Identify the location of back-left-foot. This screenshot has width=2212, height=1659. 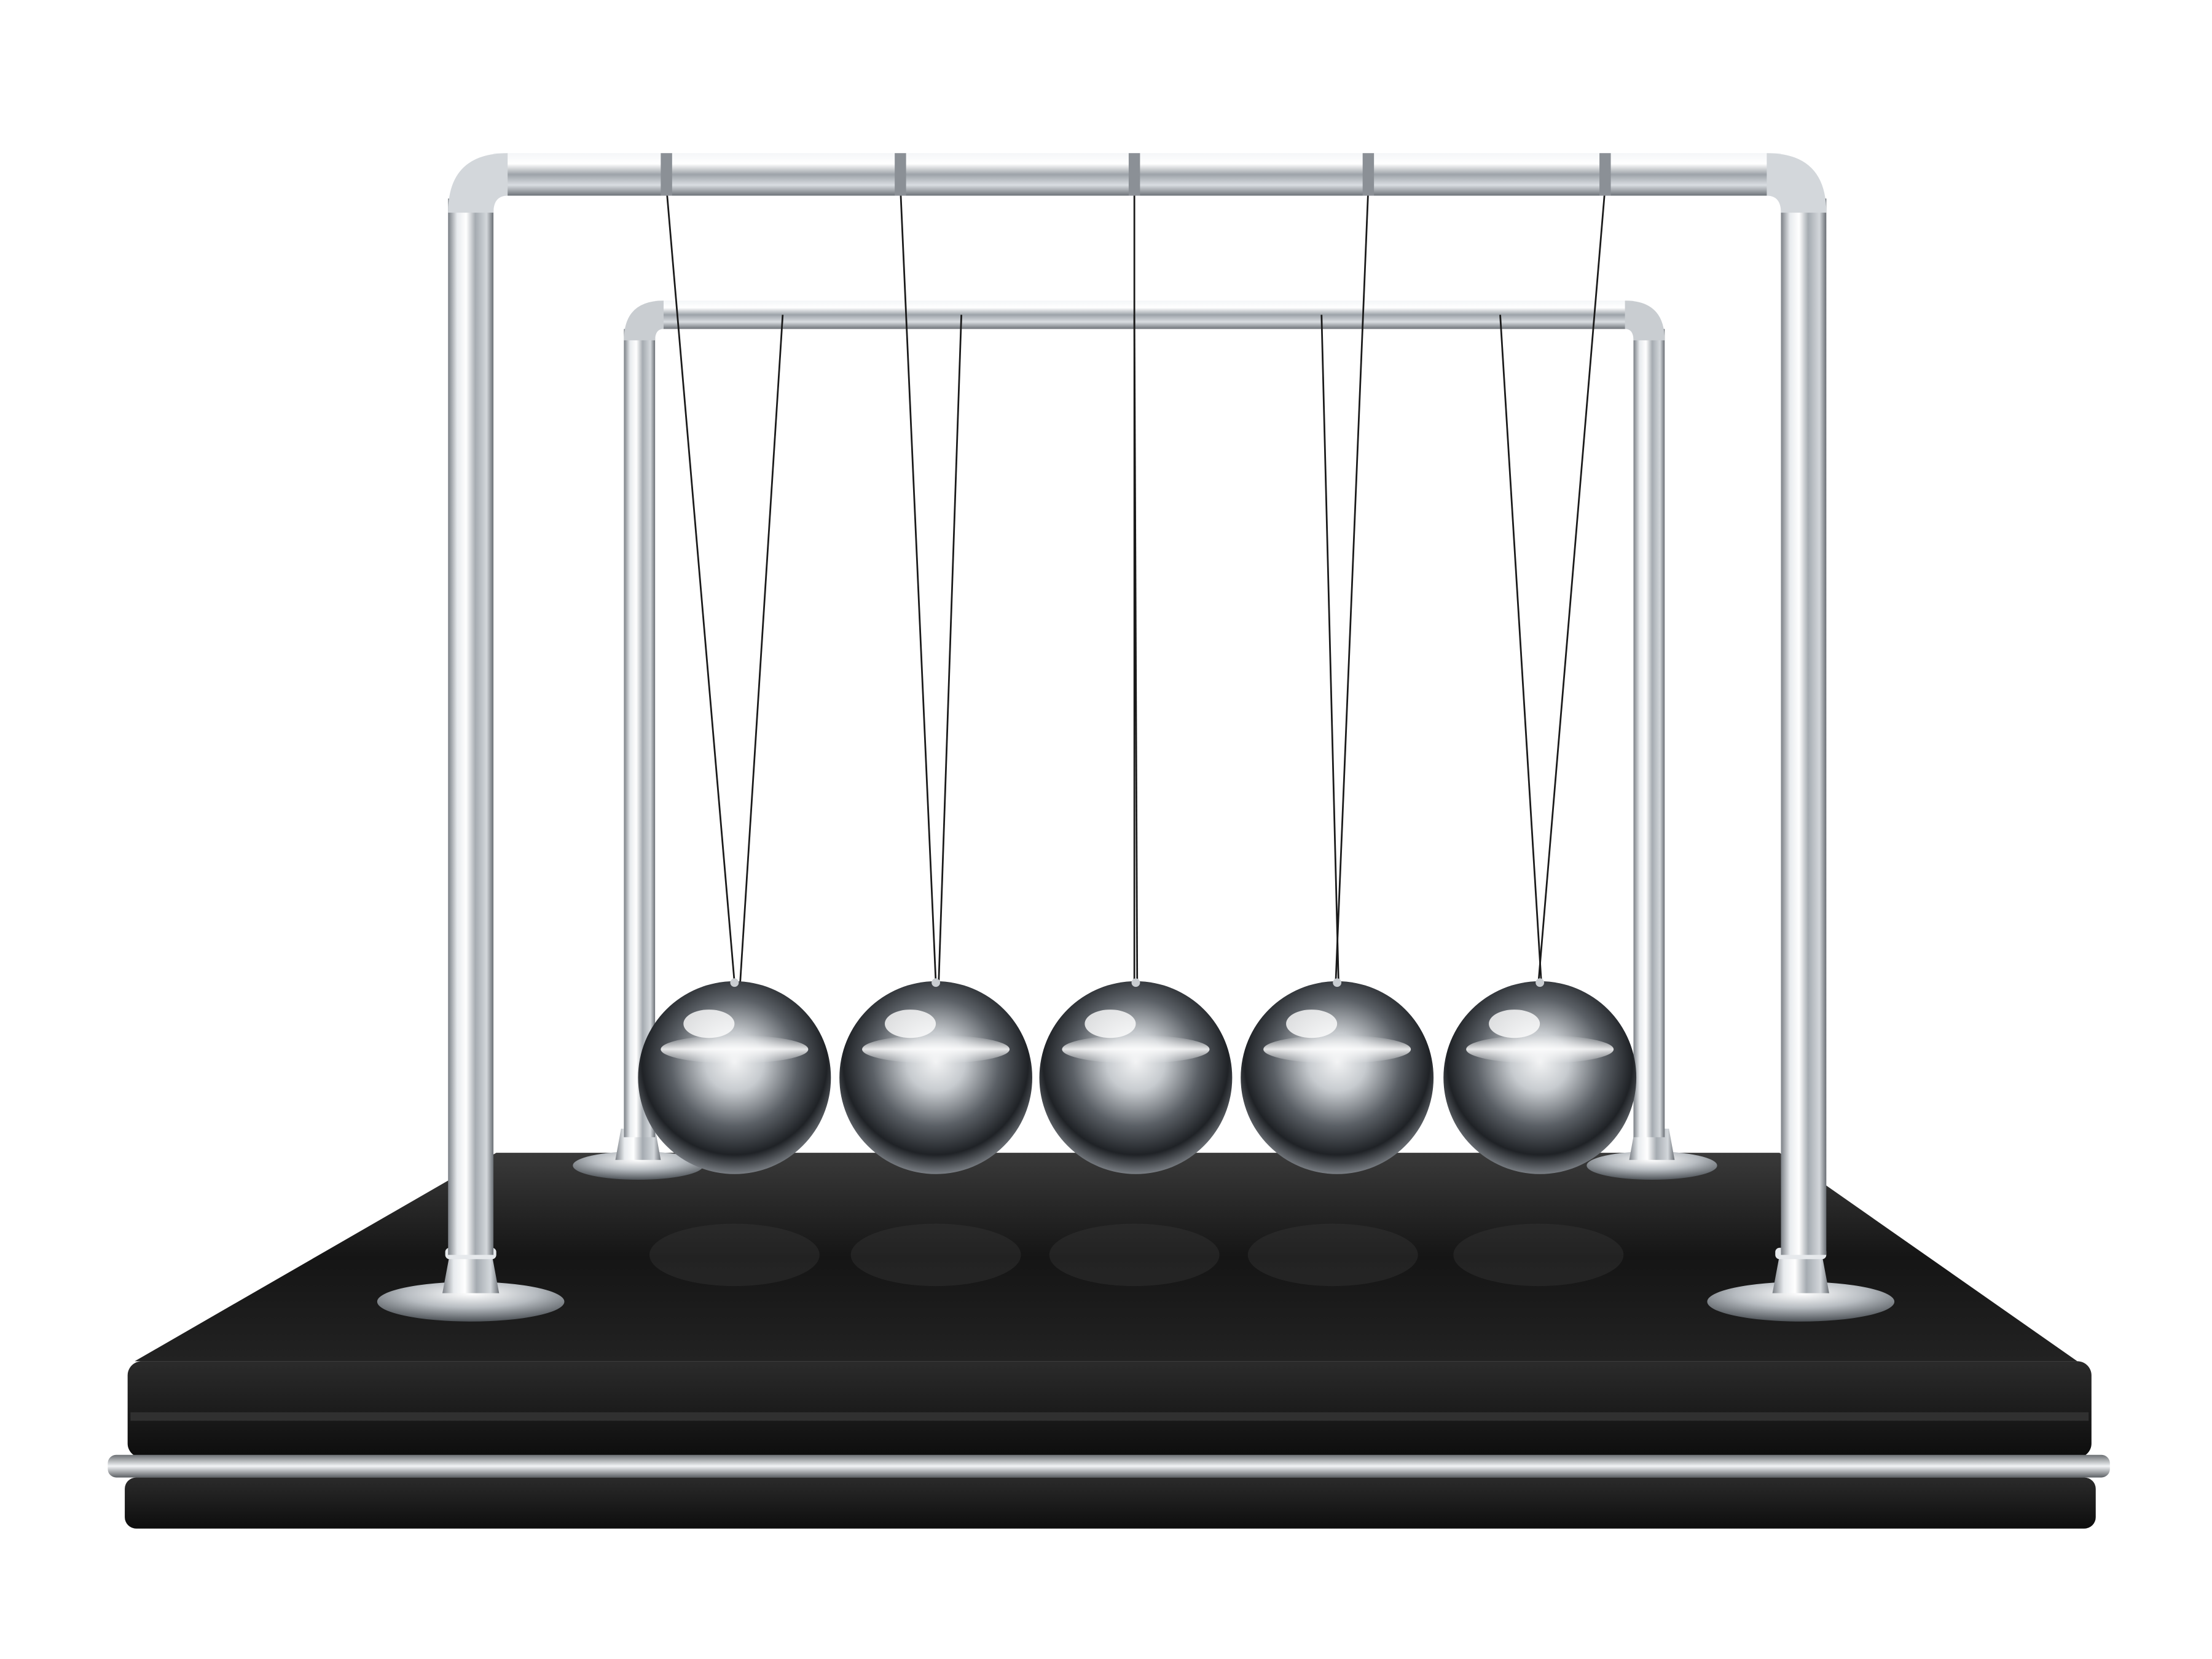
(638, 1165).